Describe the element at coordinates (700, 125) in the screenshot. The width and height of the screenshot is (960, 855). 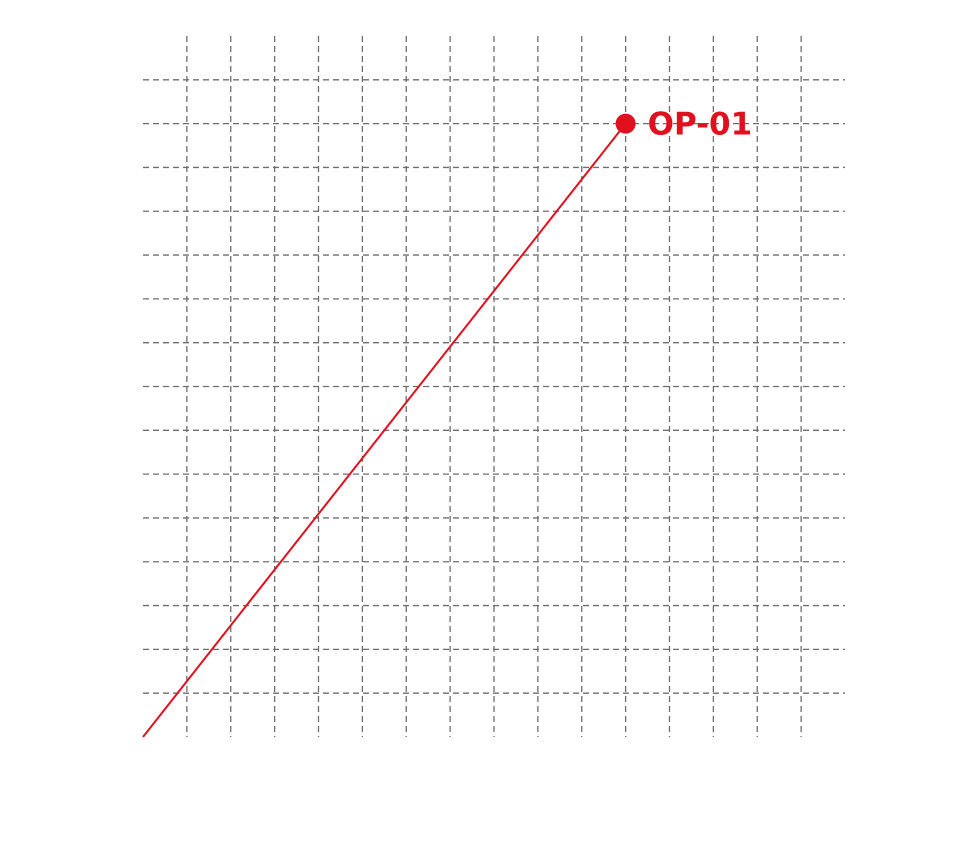
I see `data-point-label: OP-01` at that location.